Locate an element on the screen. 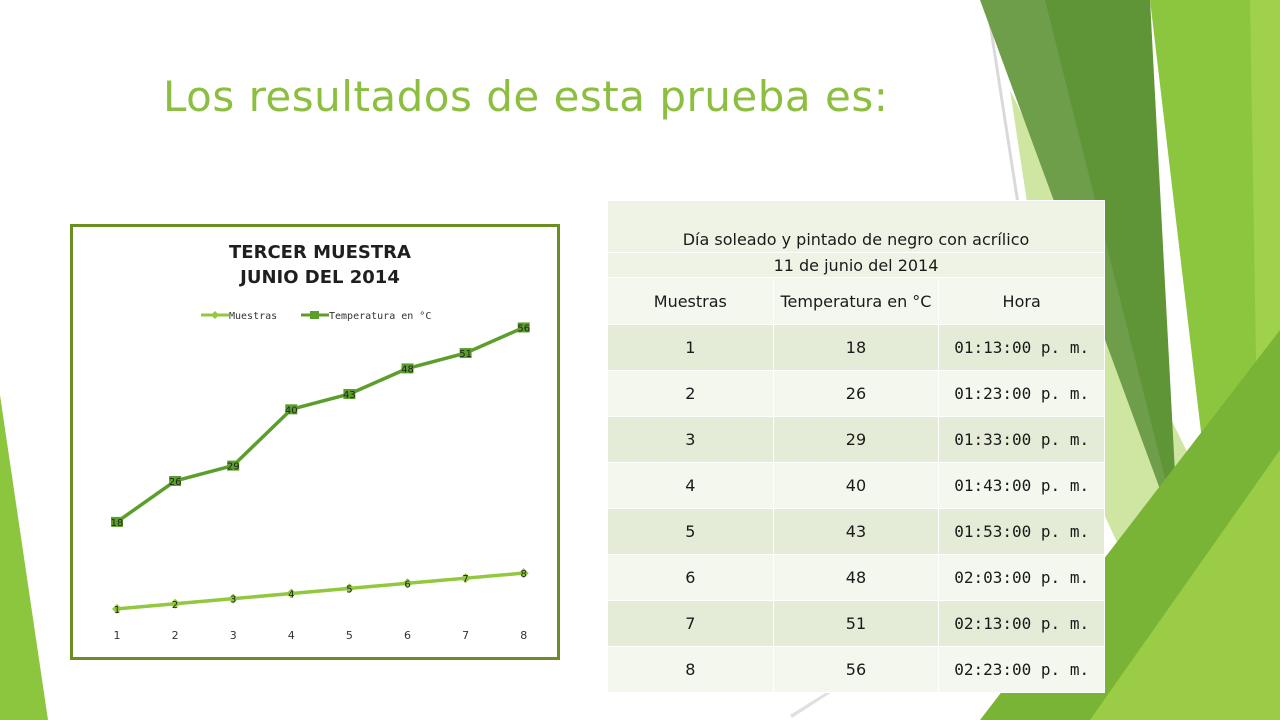  table-row: 7 51 02:13:00 p. m. is located at coordinates (856, 623).